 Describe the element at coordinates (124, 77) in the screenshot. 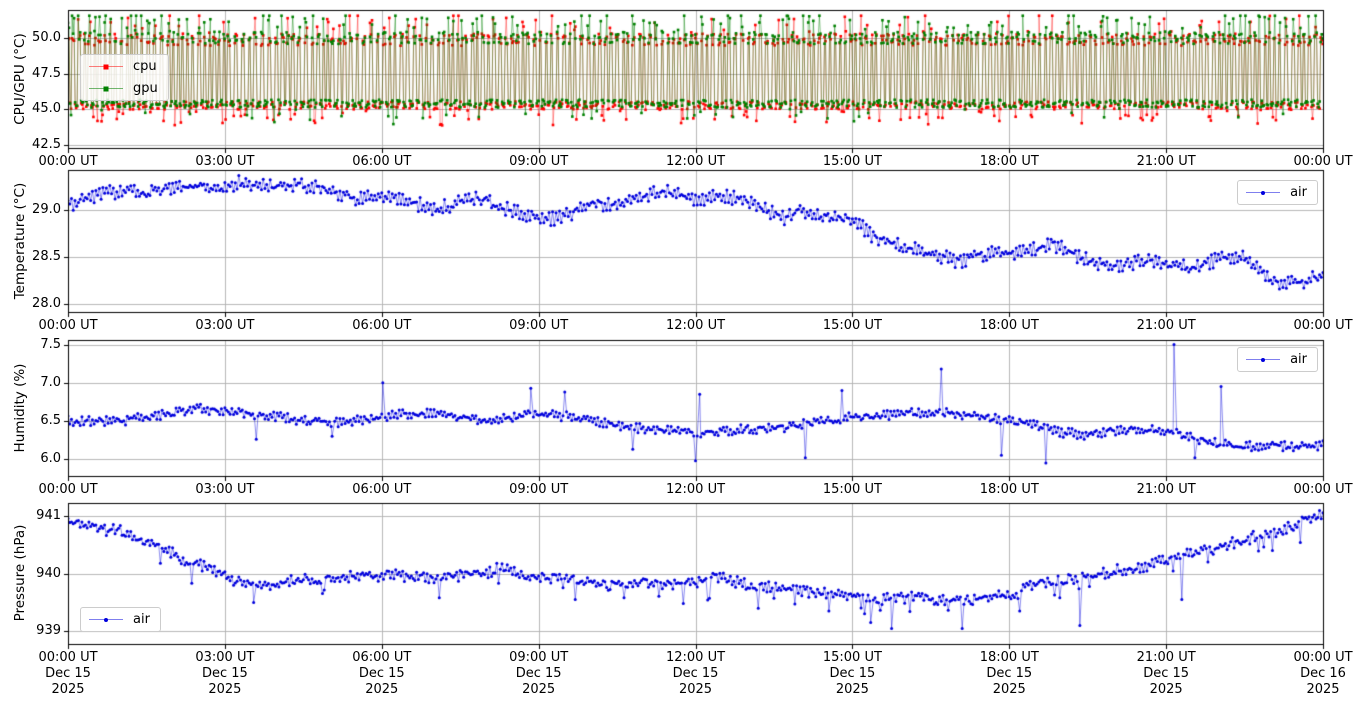

I see `legend-cpu-gpu: cpu gpu` at that location.